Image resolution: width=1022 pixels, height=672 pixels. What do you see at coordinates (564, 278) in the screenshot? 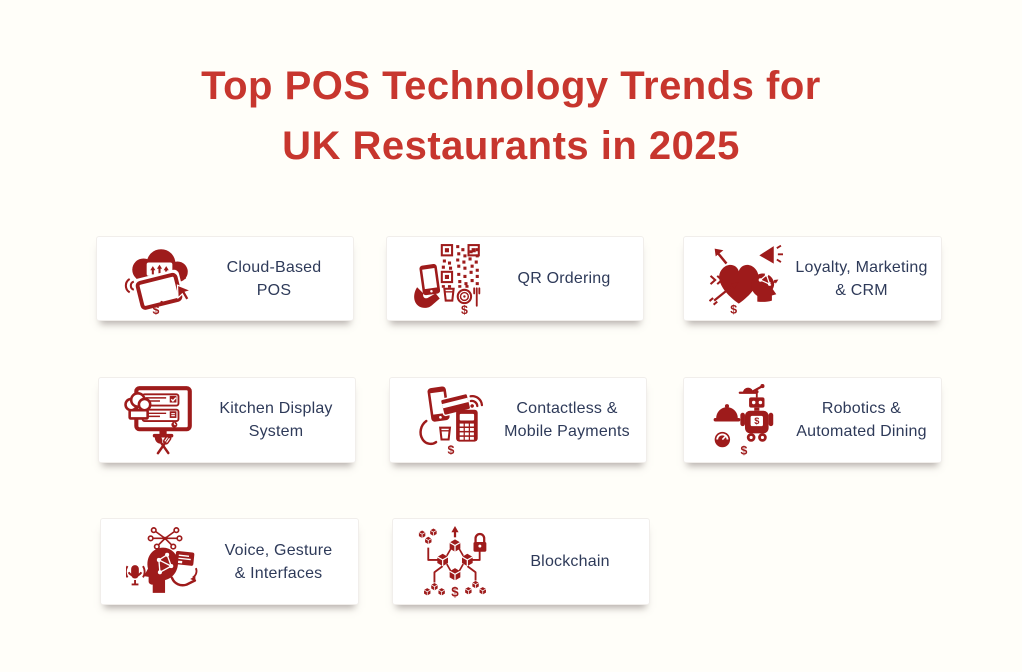
I see `card-label-line: QR Ordering` at bounding box center [564, 278].